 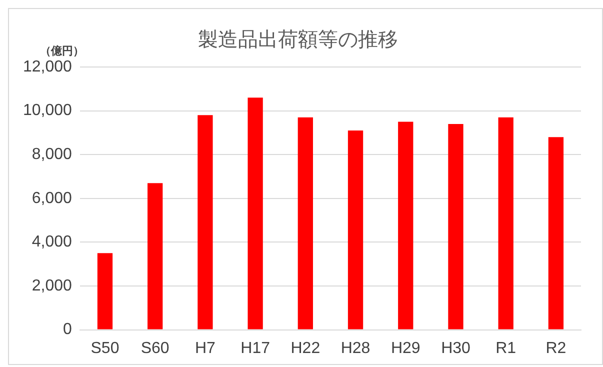 I want to click on y-tick-label: 0, so click(x=67, y=329).